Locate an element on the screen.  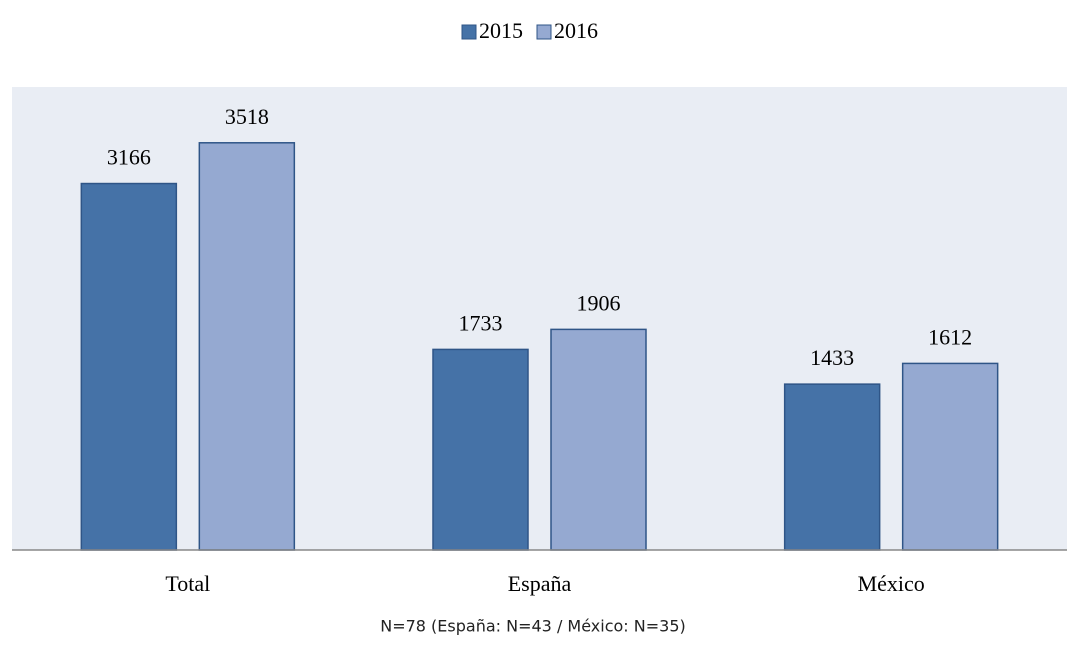
data-label: 3518 is located at coordinates (247, 116).